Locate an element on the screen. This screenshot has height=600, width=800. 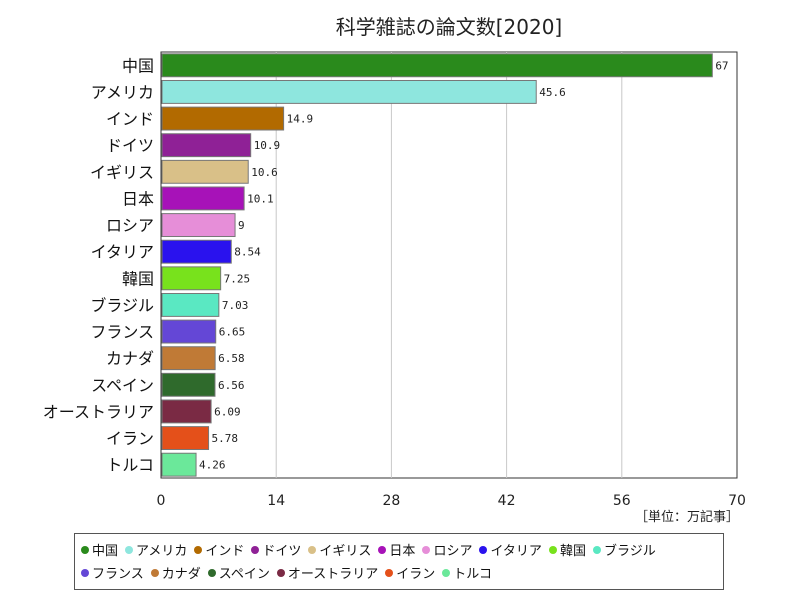
x-tick-label: 70 is located at coordinates (737, 501).